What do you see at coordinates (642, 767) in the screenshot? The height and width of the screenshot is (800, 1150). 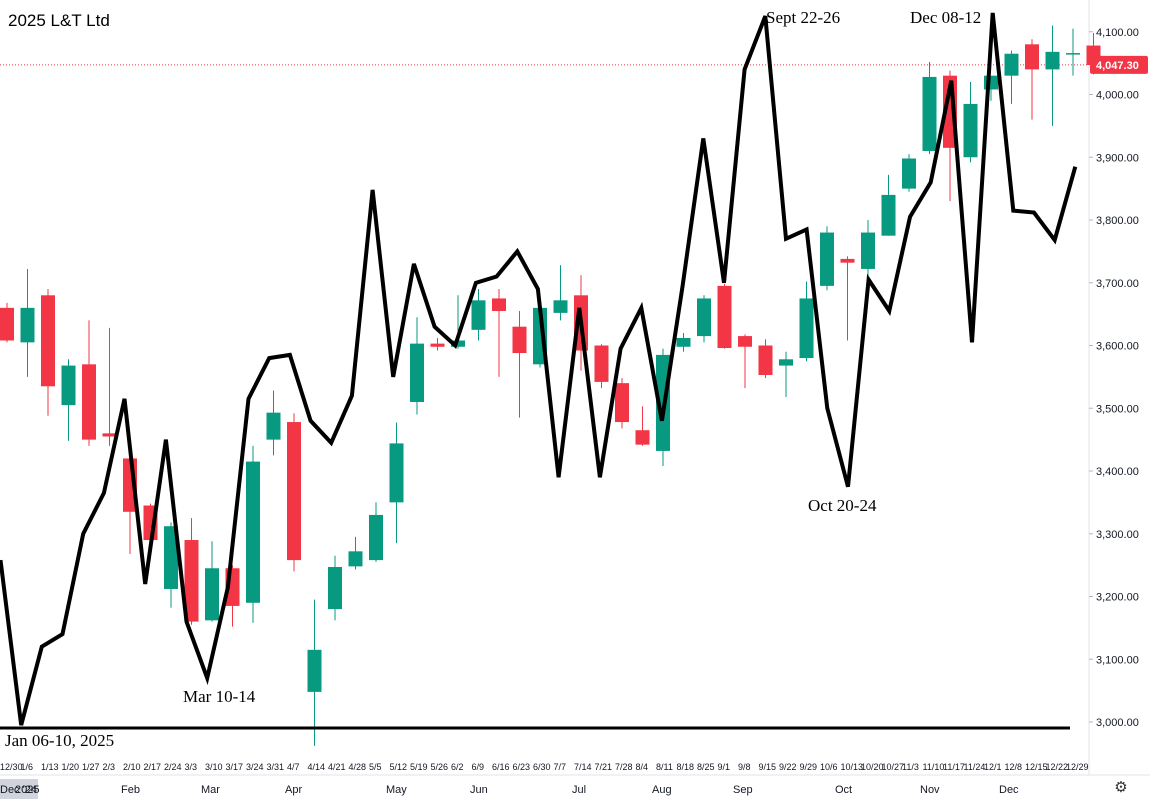 I see `x-tick-label: 8/4` at bounding box center [642, 767].